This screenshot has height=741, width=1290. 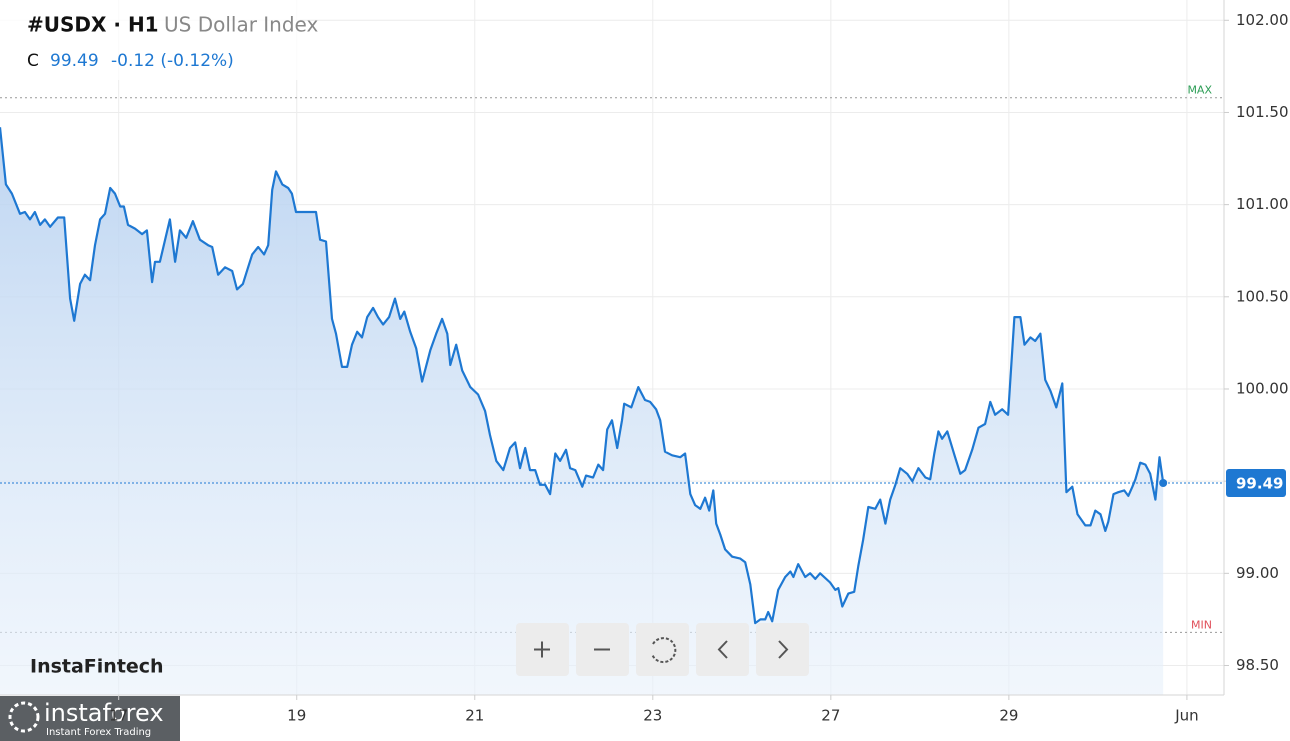 What do you see at coordinates (1199, 90) in the screenshot?
I see `max-label: MAX` at bounding box center [1199, 90].